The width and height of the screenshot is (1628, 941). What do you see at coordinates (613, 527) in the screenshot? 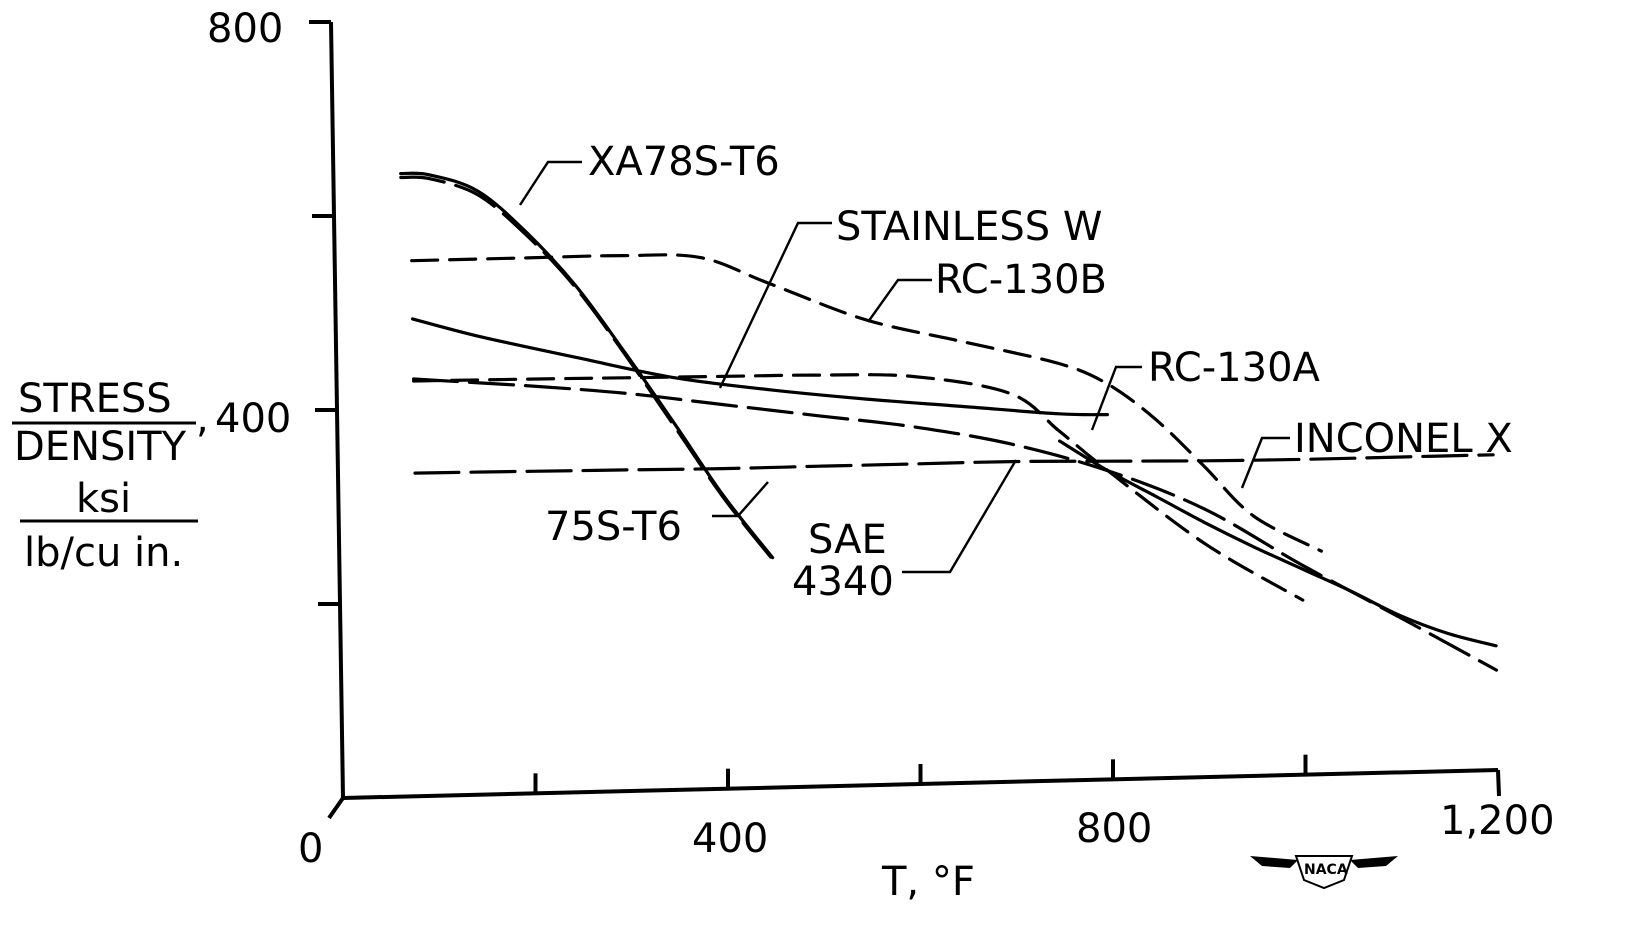
I see `label-75s-t6: 75S-T6` at bounding box center [613, 527].